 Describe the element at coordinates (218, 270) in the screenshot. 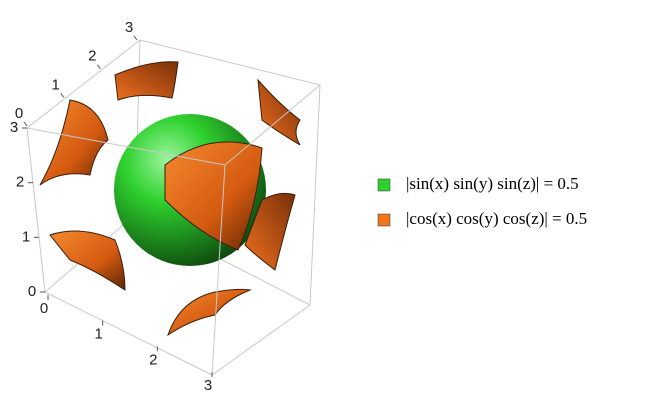

I see `box-edge` at that location.